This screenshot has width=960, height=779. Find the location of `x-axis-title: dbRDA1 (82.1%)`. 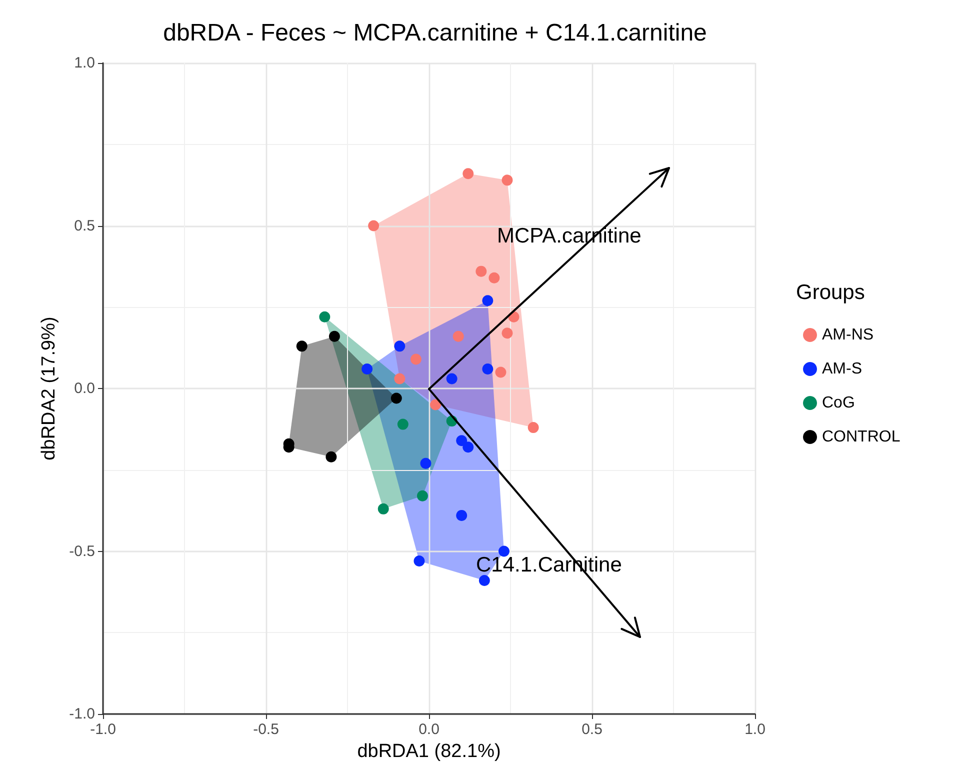

x-axis-title: dbRDA1 (82.1%) is located at coordinates (429, 751).